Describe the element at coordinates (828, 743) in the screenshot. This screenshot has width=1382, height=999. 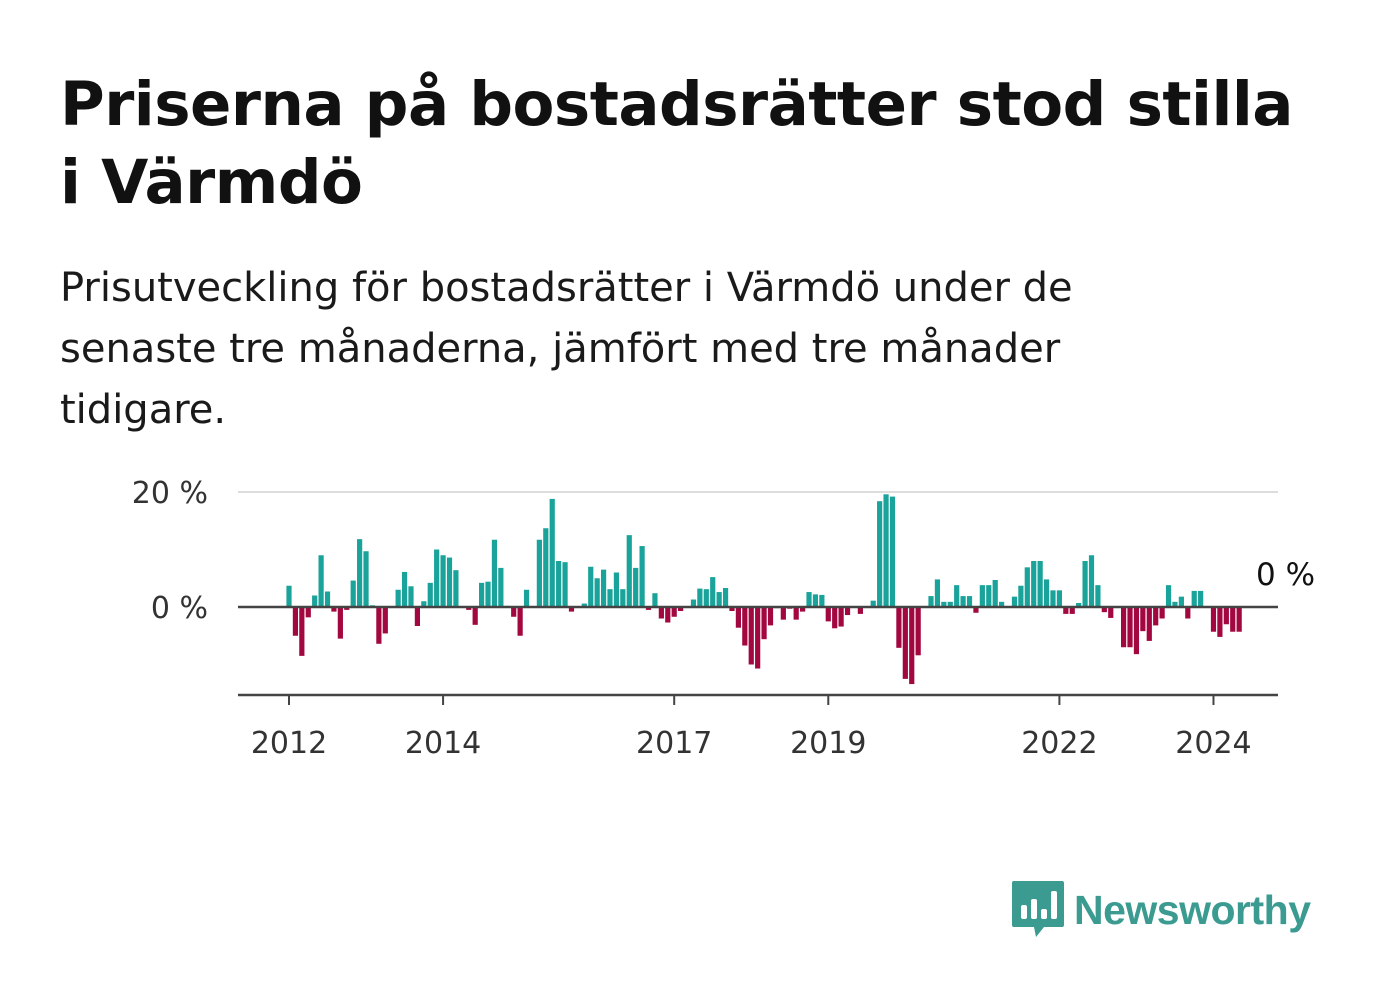
I see `x-tick-label: 2019` at that location.